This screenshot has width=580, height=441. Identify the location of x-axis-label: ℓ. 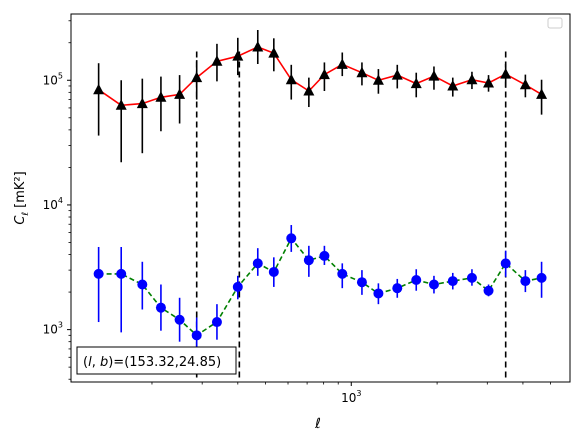
(317, 424).